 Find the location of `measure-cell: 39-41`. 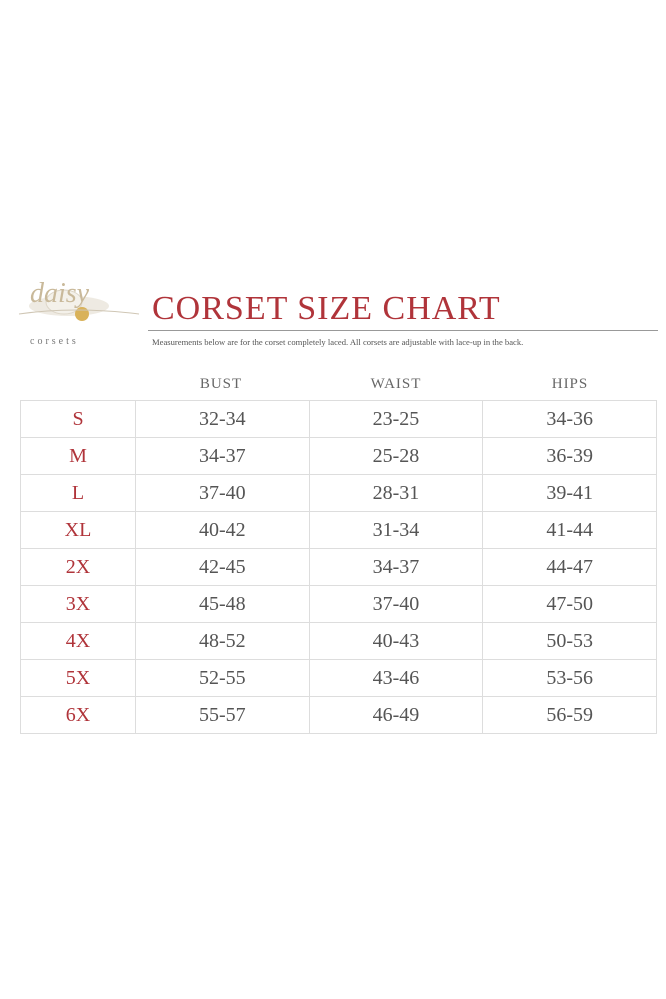

measure-cell: 39-41 is located at coordinates (569, 493).